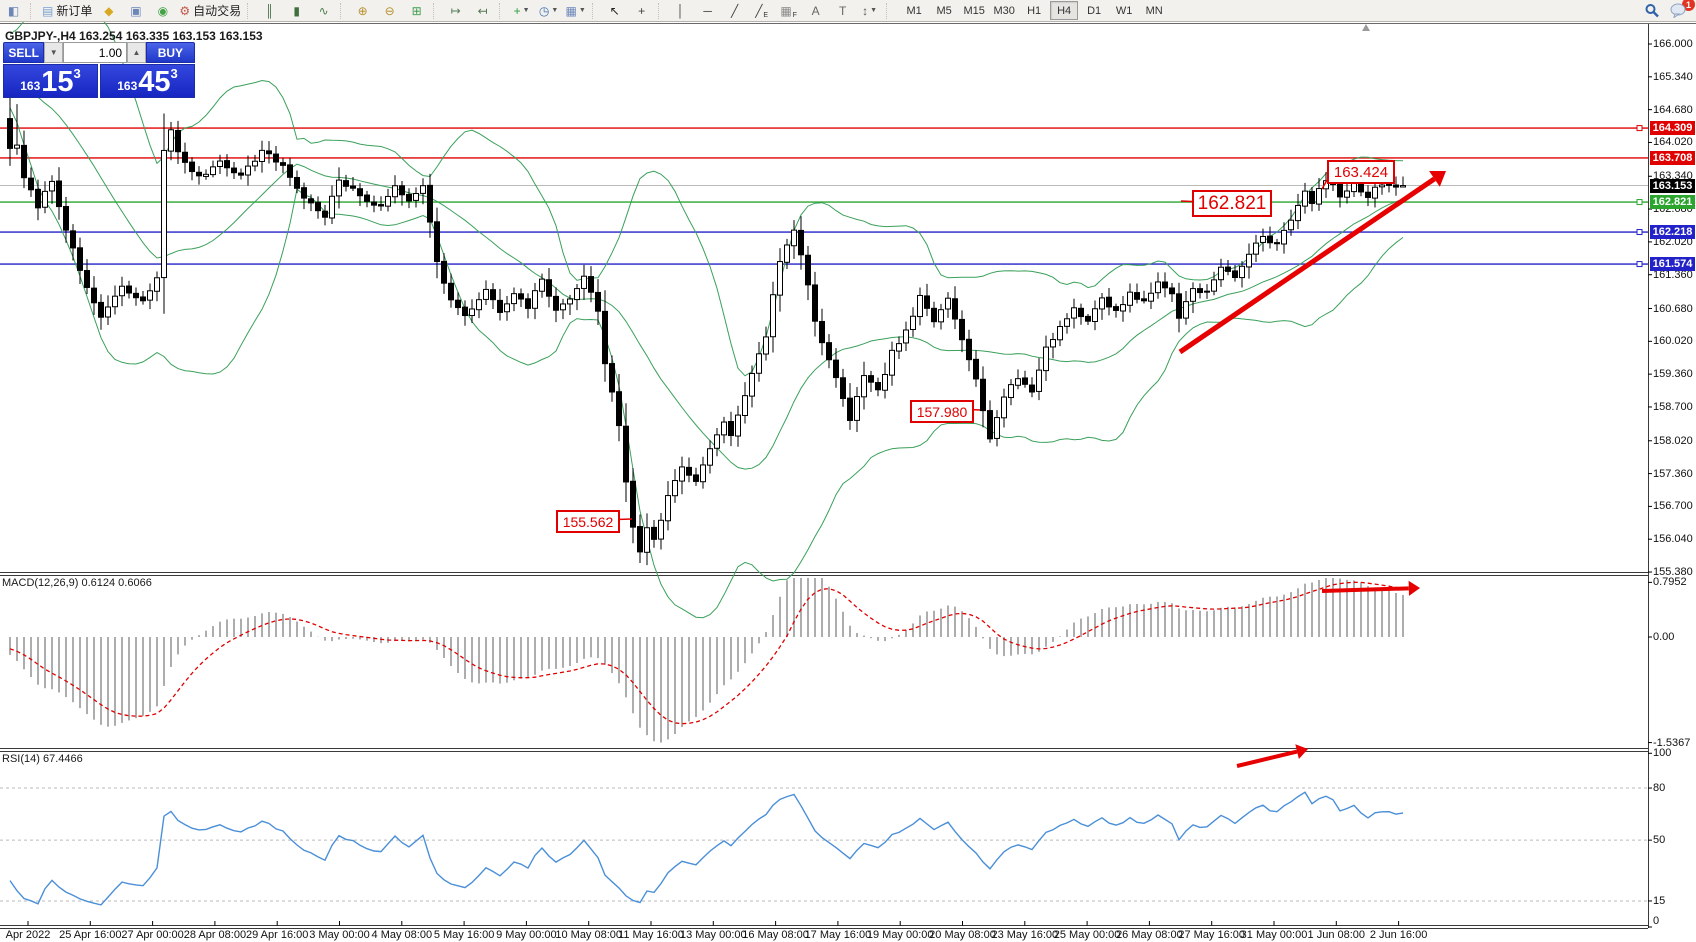 The image size is (1696, 942). What do you see at coordinates (50, 81) in the screenshot?
I see `sell-price-button: 163 15 3` at bounding box center [50, 81].